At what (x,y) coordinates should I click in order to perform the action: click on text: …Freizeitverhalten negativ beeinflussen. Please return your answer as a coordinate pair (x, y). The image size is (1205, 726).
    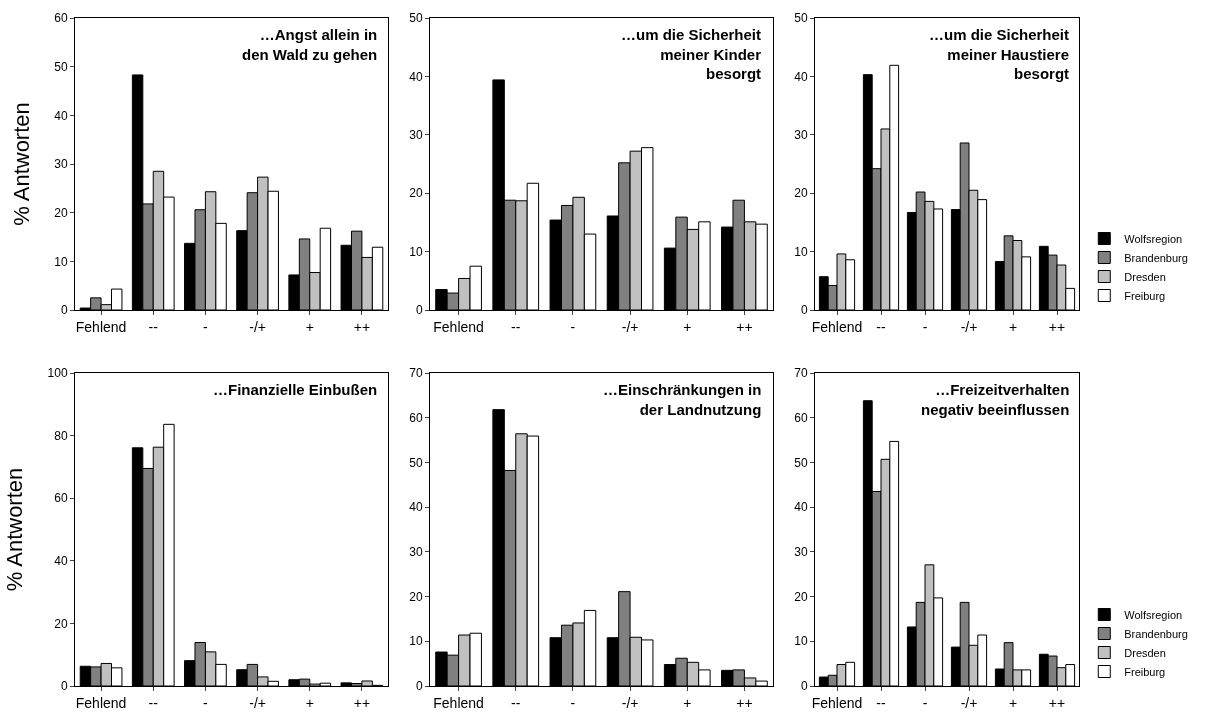
    Looking at the image, I should click on (995, 399).